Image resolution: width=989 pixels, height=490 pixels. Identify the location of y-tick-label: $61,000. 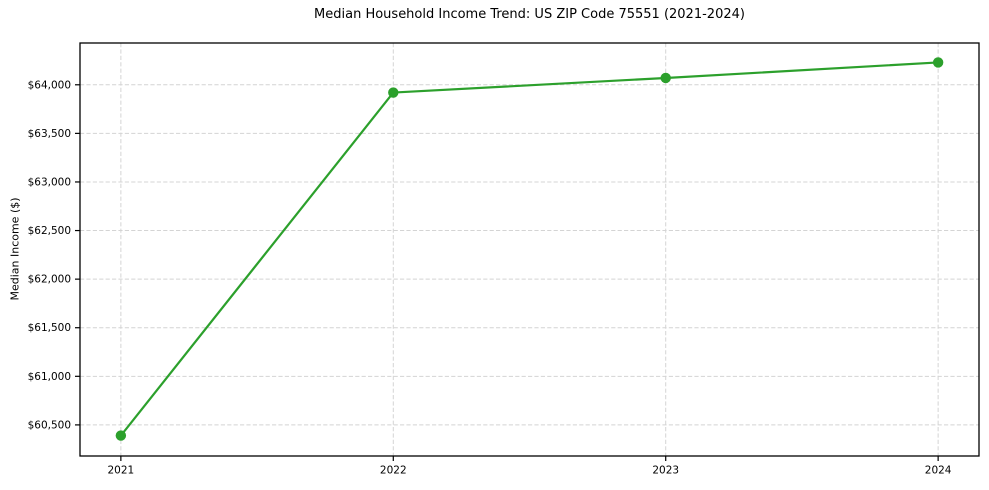
(49, 377).